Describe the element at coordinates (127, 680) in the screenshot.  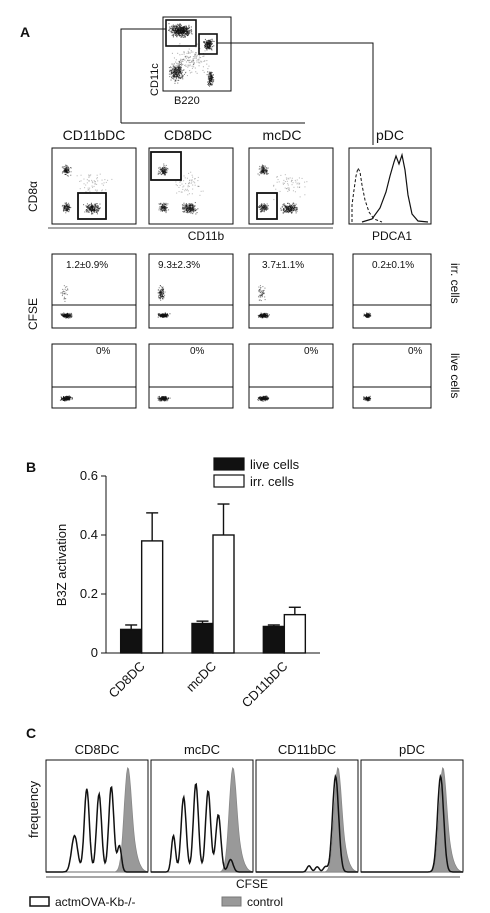
I see `x-tick-label: CD8DC` at that location.